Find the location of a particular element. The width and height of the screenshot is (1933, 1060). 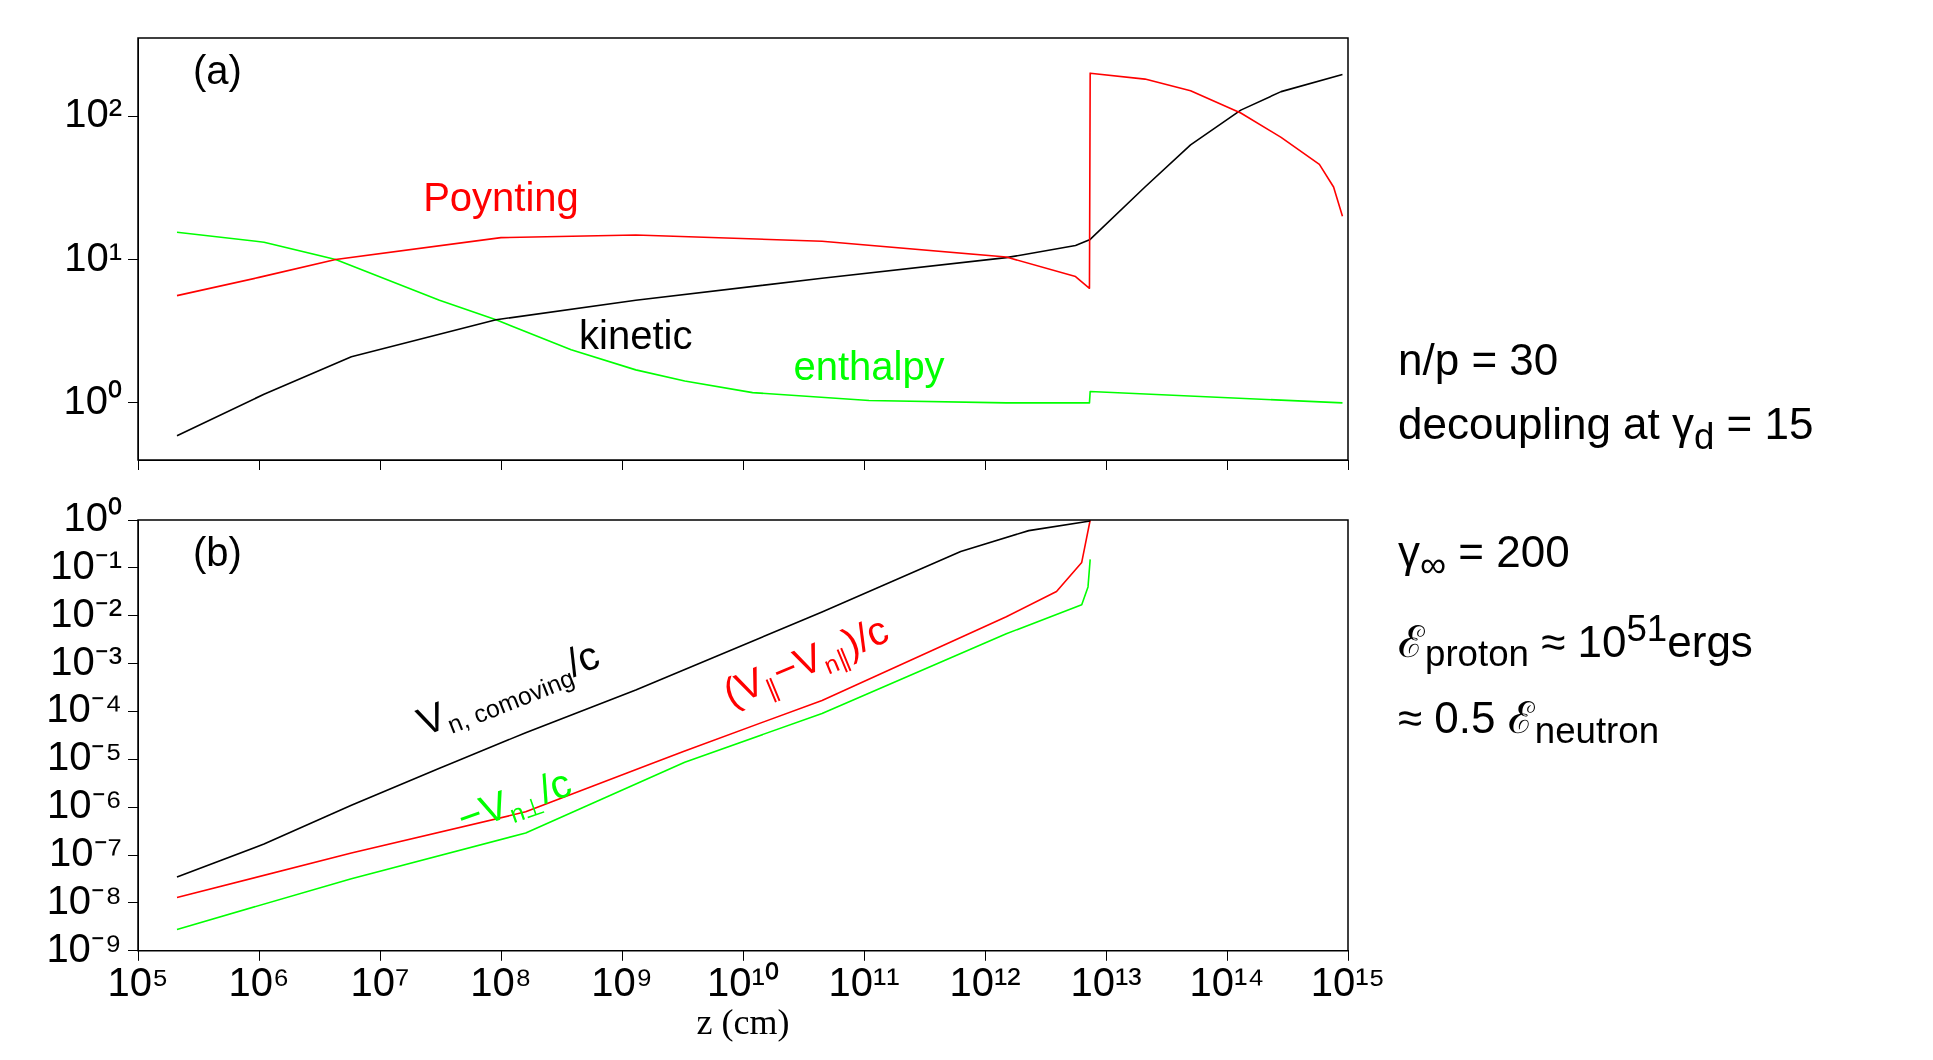

y-tick-label: 10⁻¹ is located at coordinates (86, 564).